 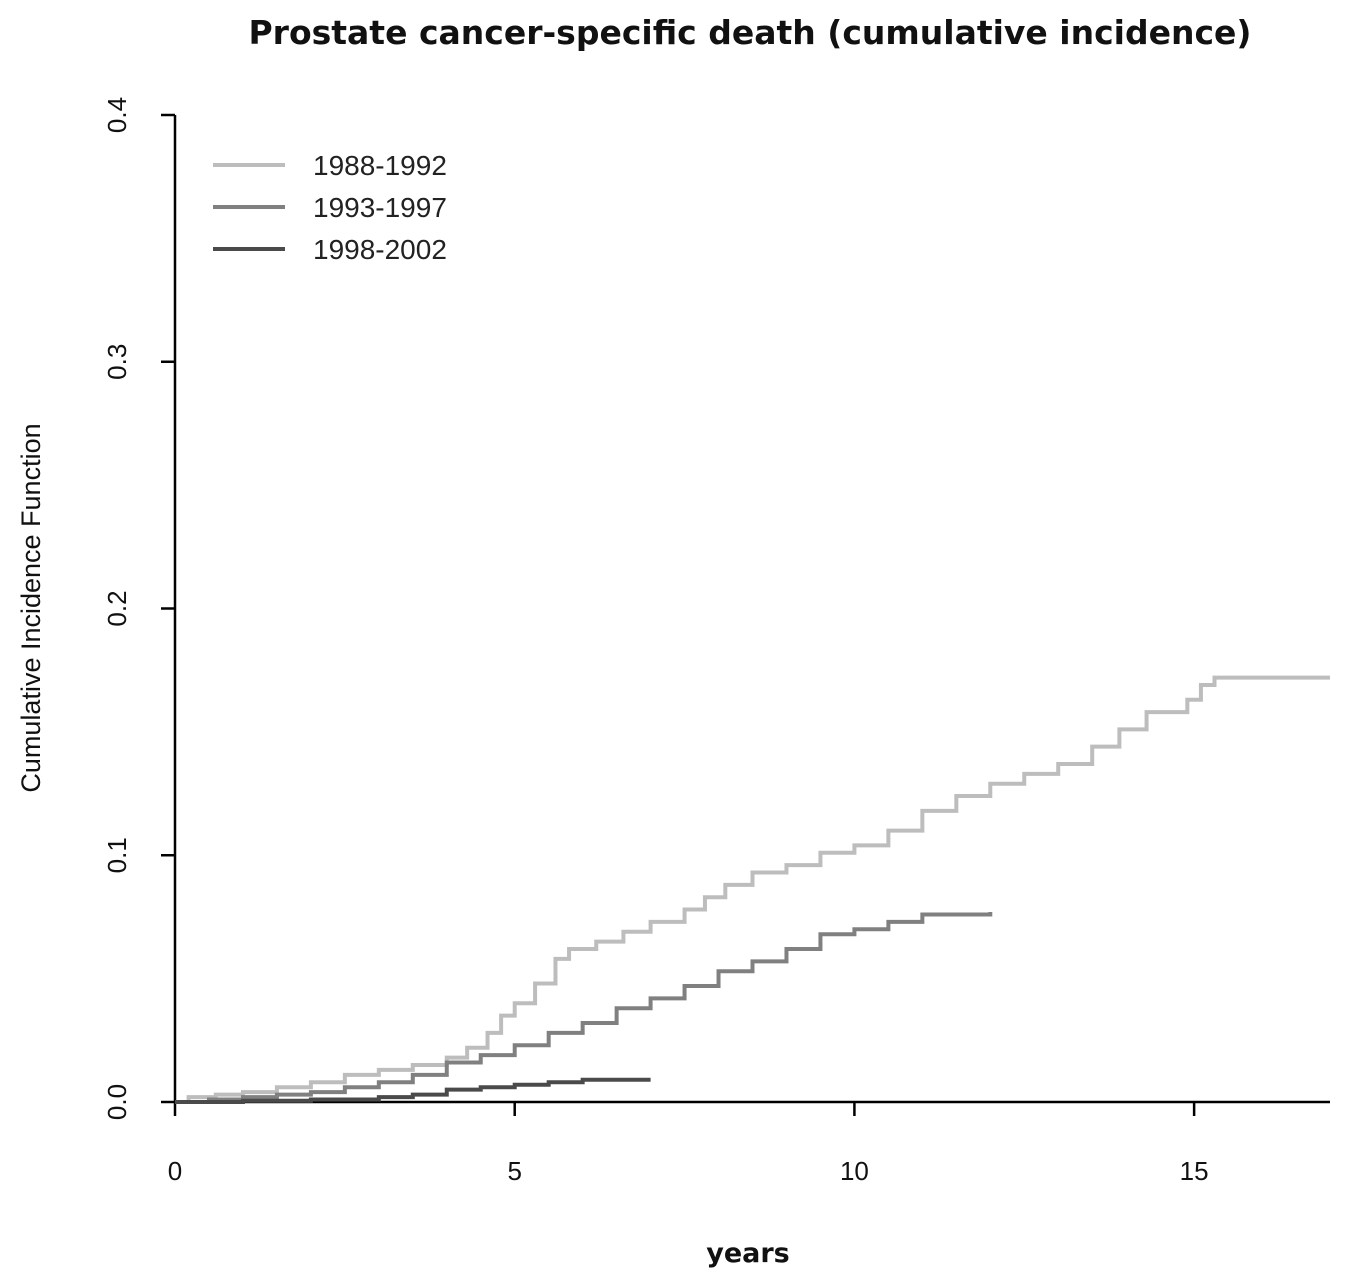 I want to click on legend: 1988-1992 1993-1997 1998-2002, so click(x=330, y=207).